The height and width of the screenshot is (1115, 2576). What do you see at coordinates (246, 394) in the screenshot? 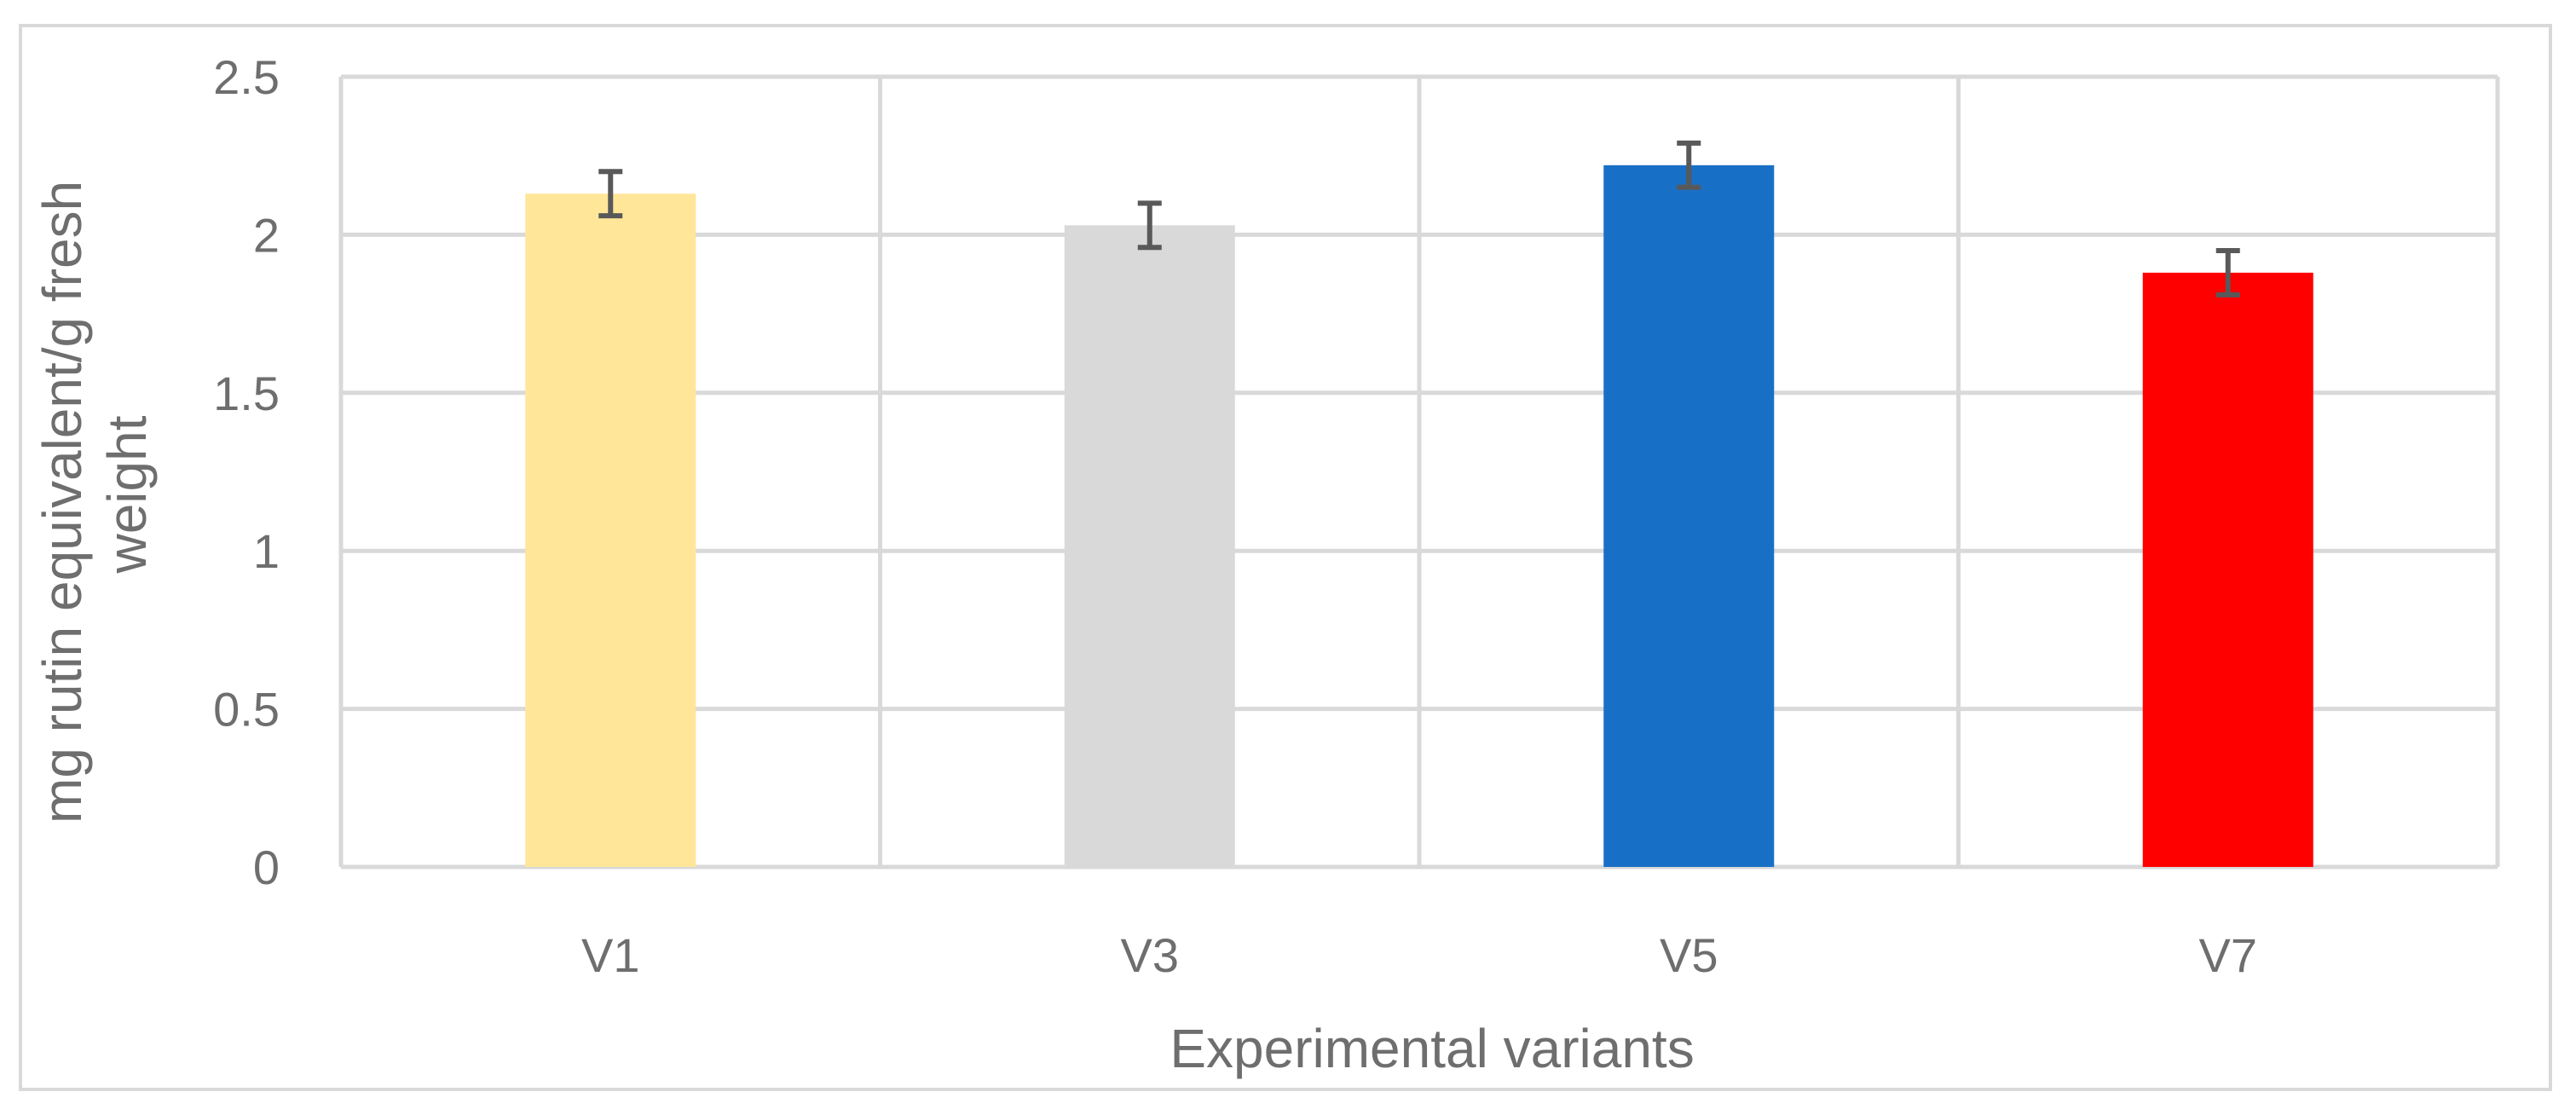
I see `y-tick-label: 1.5` at bounding box center [246, 394].